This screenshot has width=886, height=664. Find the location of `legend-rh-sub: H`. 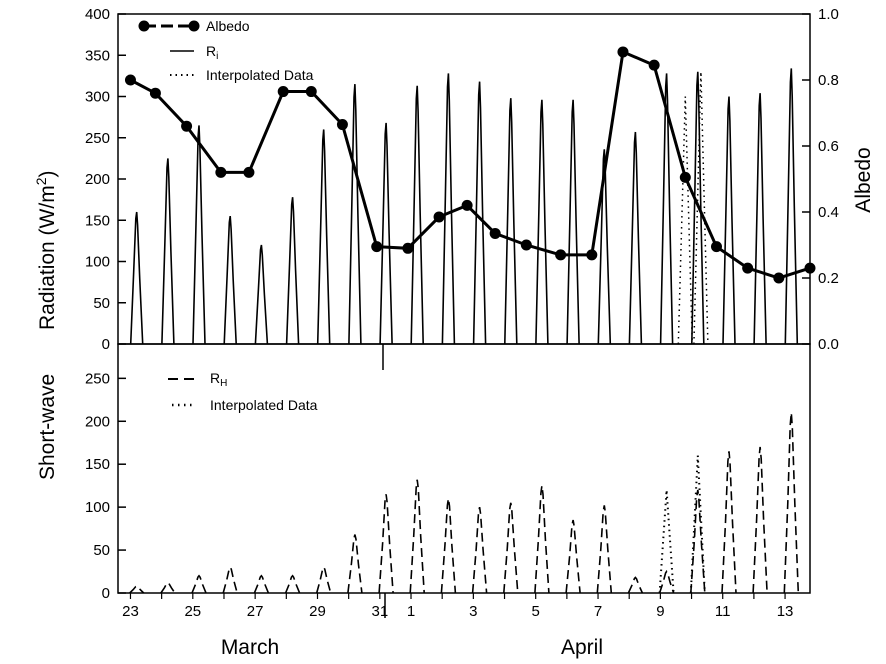

legend-rh-sub: H is located at coordinates (223, 383).